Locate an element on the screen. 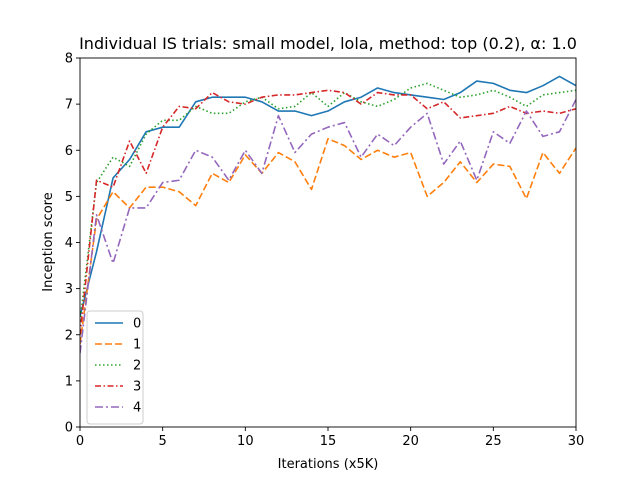 The height and width of the screenshot is (480, 640). x-tick-label: 15 is located at coordinates (328, 441).